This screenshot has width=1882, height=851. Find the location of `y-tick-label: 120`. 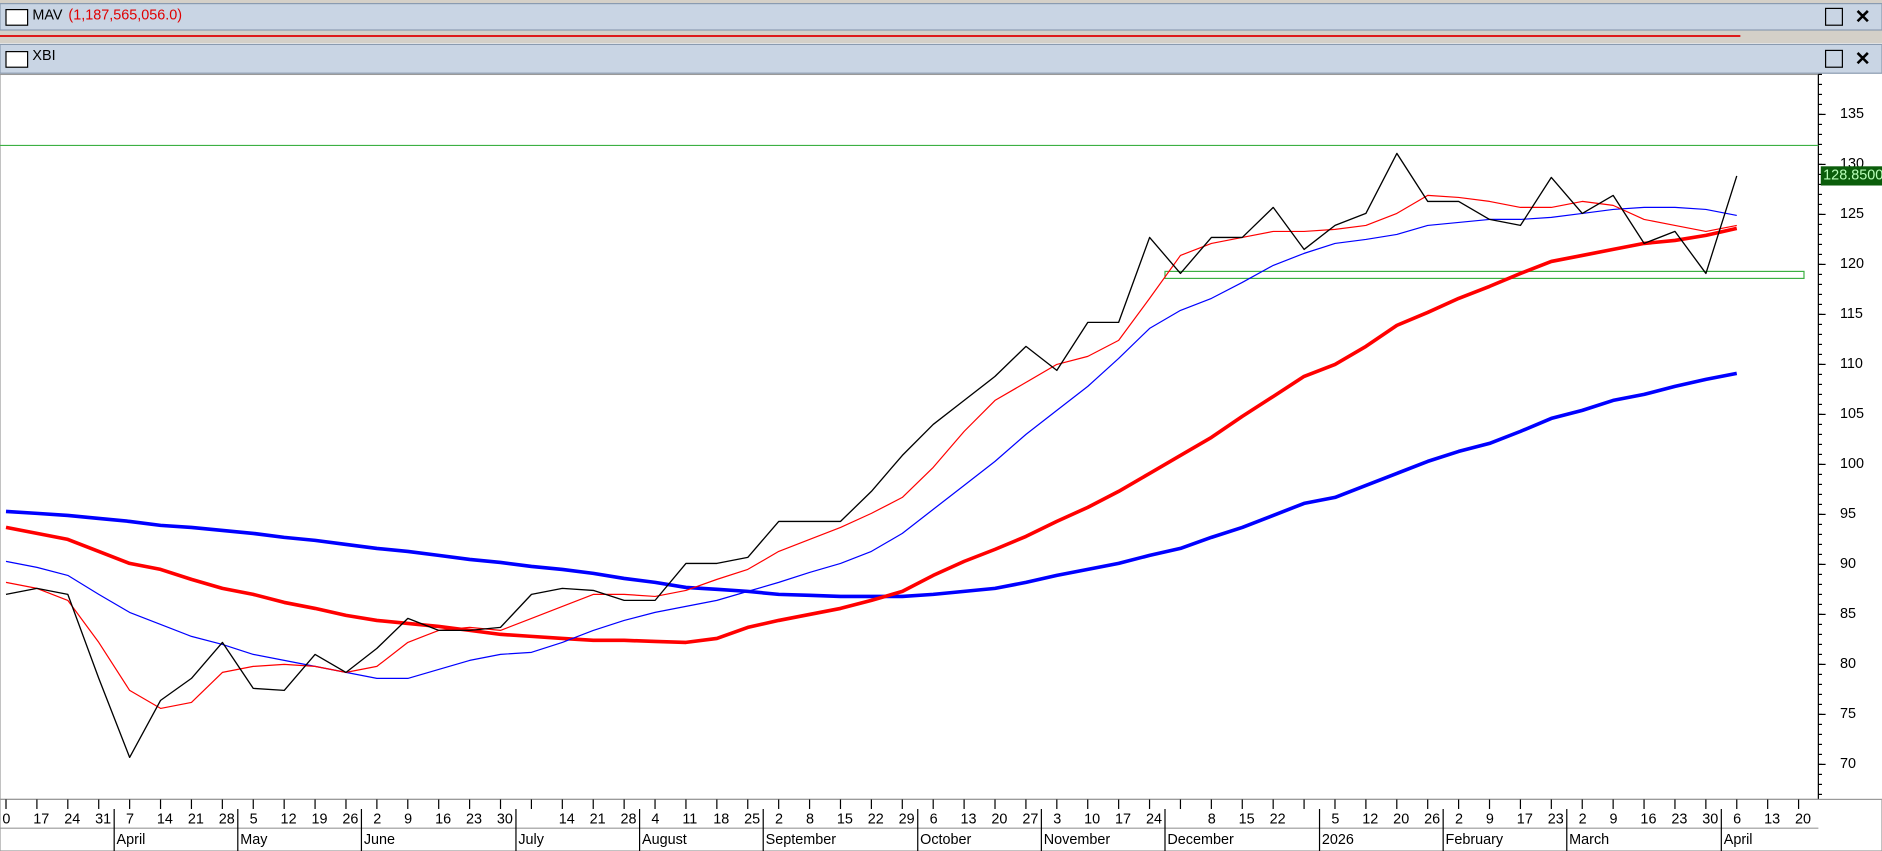

y-tick-label: 120 is located at coordinates (1852, 264).